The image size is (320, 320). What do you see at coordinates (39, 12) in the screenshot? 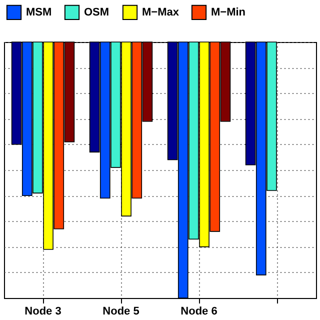
I see `legend-label: MSM` at bounding box center [39, 12].